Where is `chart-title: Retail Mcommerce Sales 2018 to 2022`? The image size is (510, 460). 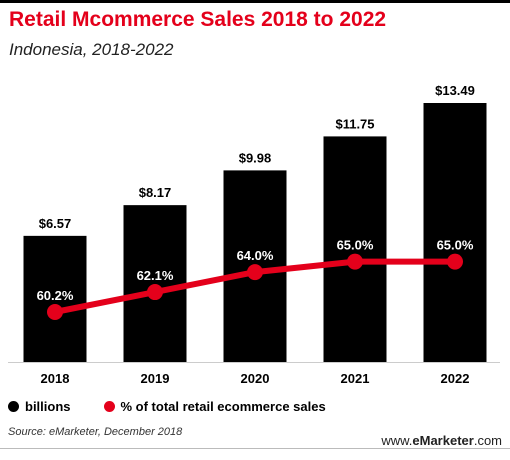 chart-title: Retail Mcommerce Sales 2018 to 2022 is located at coordinates (198, 19).